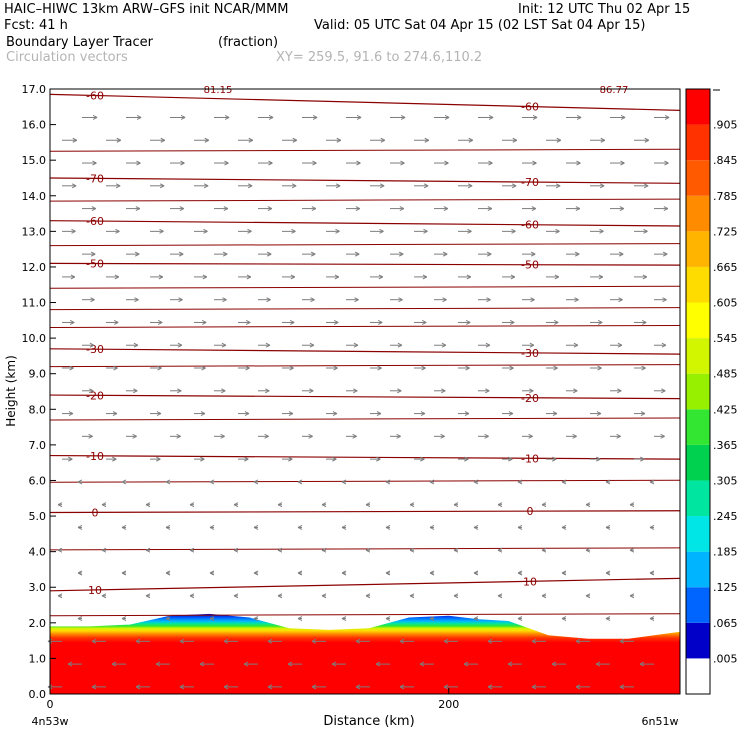  What do you see at coordinates (725, 623) in the screenshot?
I see `colorbar-label: .065` at bounding box center [725, 623].